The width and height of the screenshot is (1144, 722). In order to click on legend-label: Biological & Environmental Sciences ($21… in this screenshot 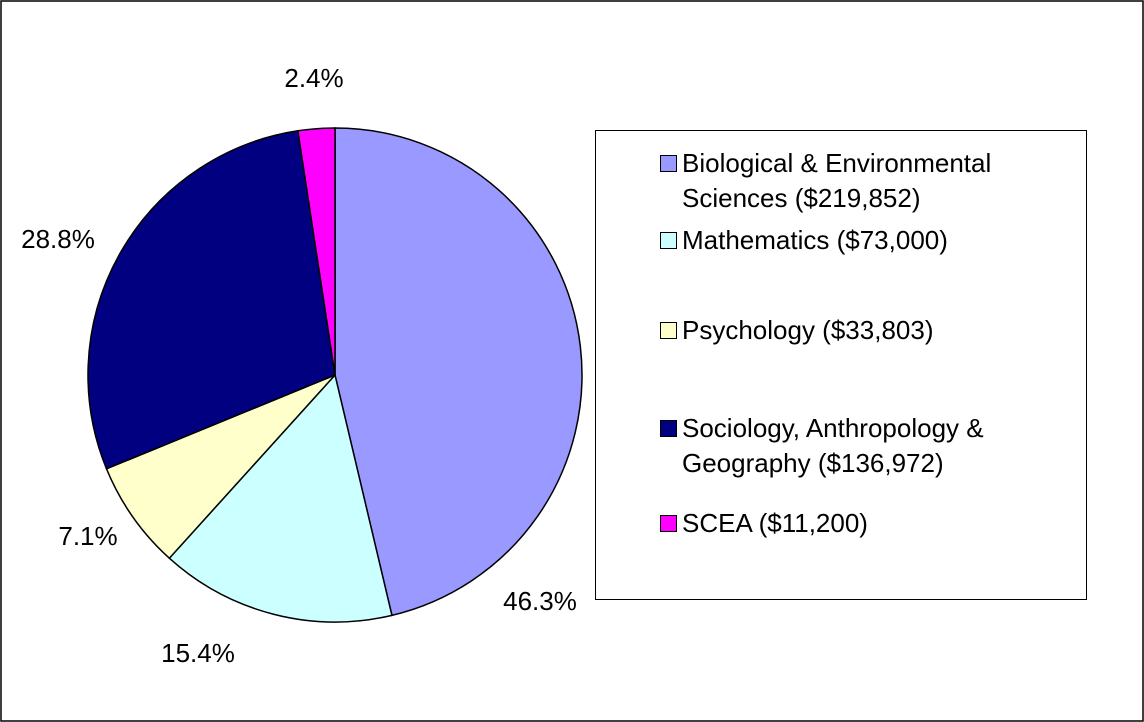, I will do `click(837, 180)`.